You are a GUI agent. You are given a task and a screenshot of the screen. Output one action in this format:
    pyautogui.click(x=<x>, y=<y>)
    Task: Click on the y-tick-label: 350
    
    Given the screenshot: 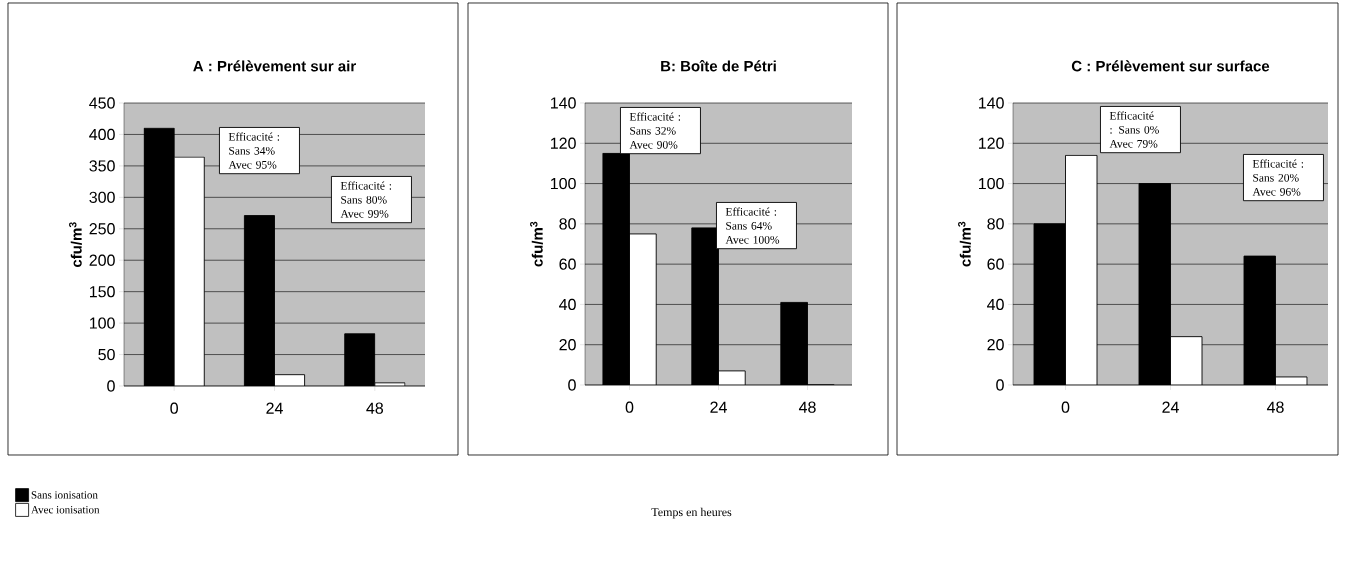 What is the action you would take?
    pyautogui.click(x=102, y=166)
    